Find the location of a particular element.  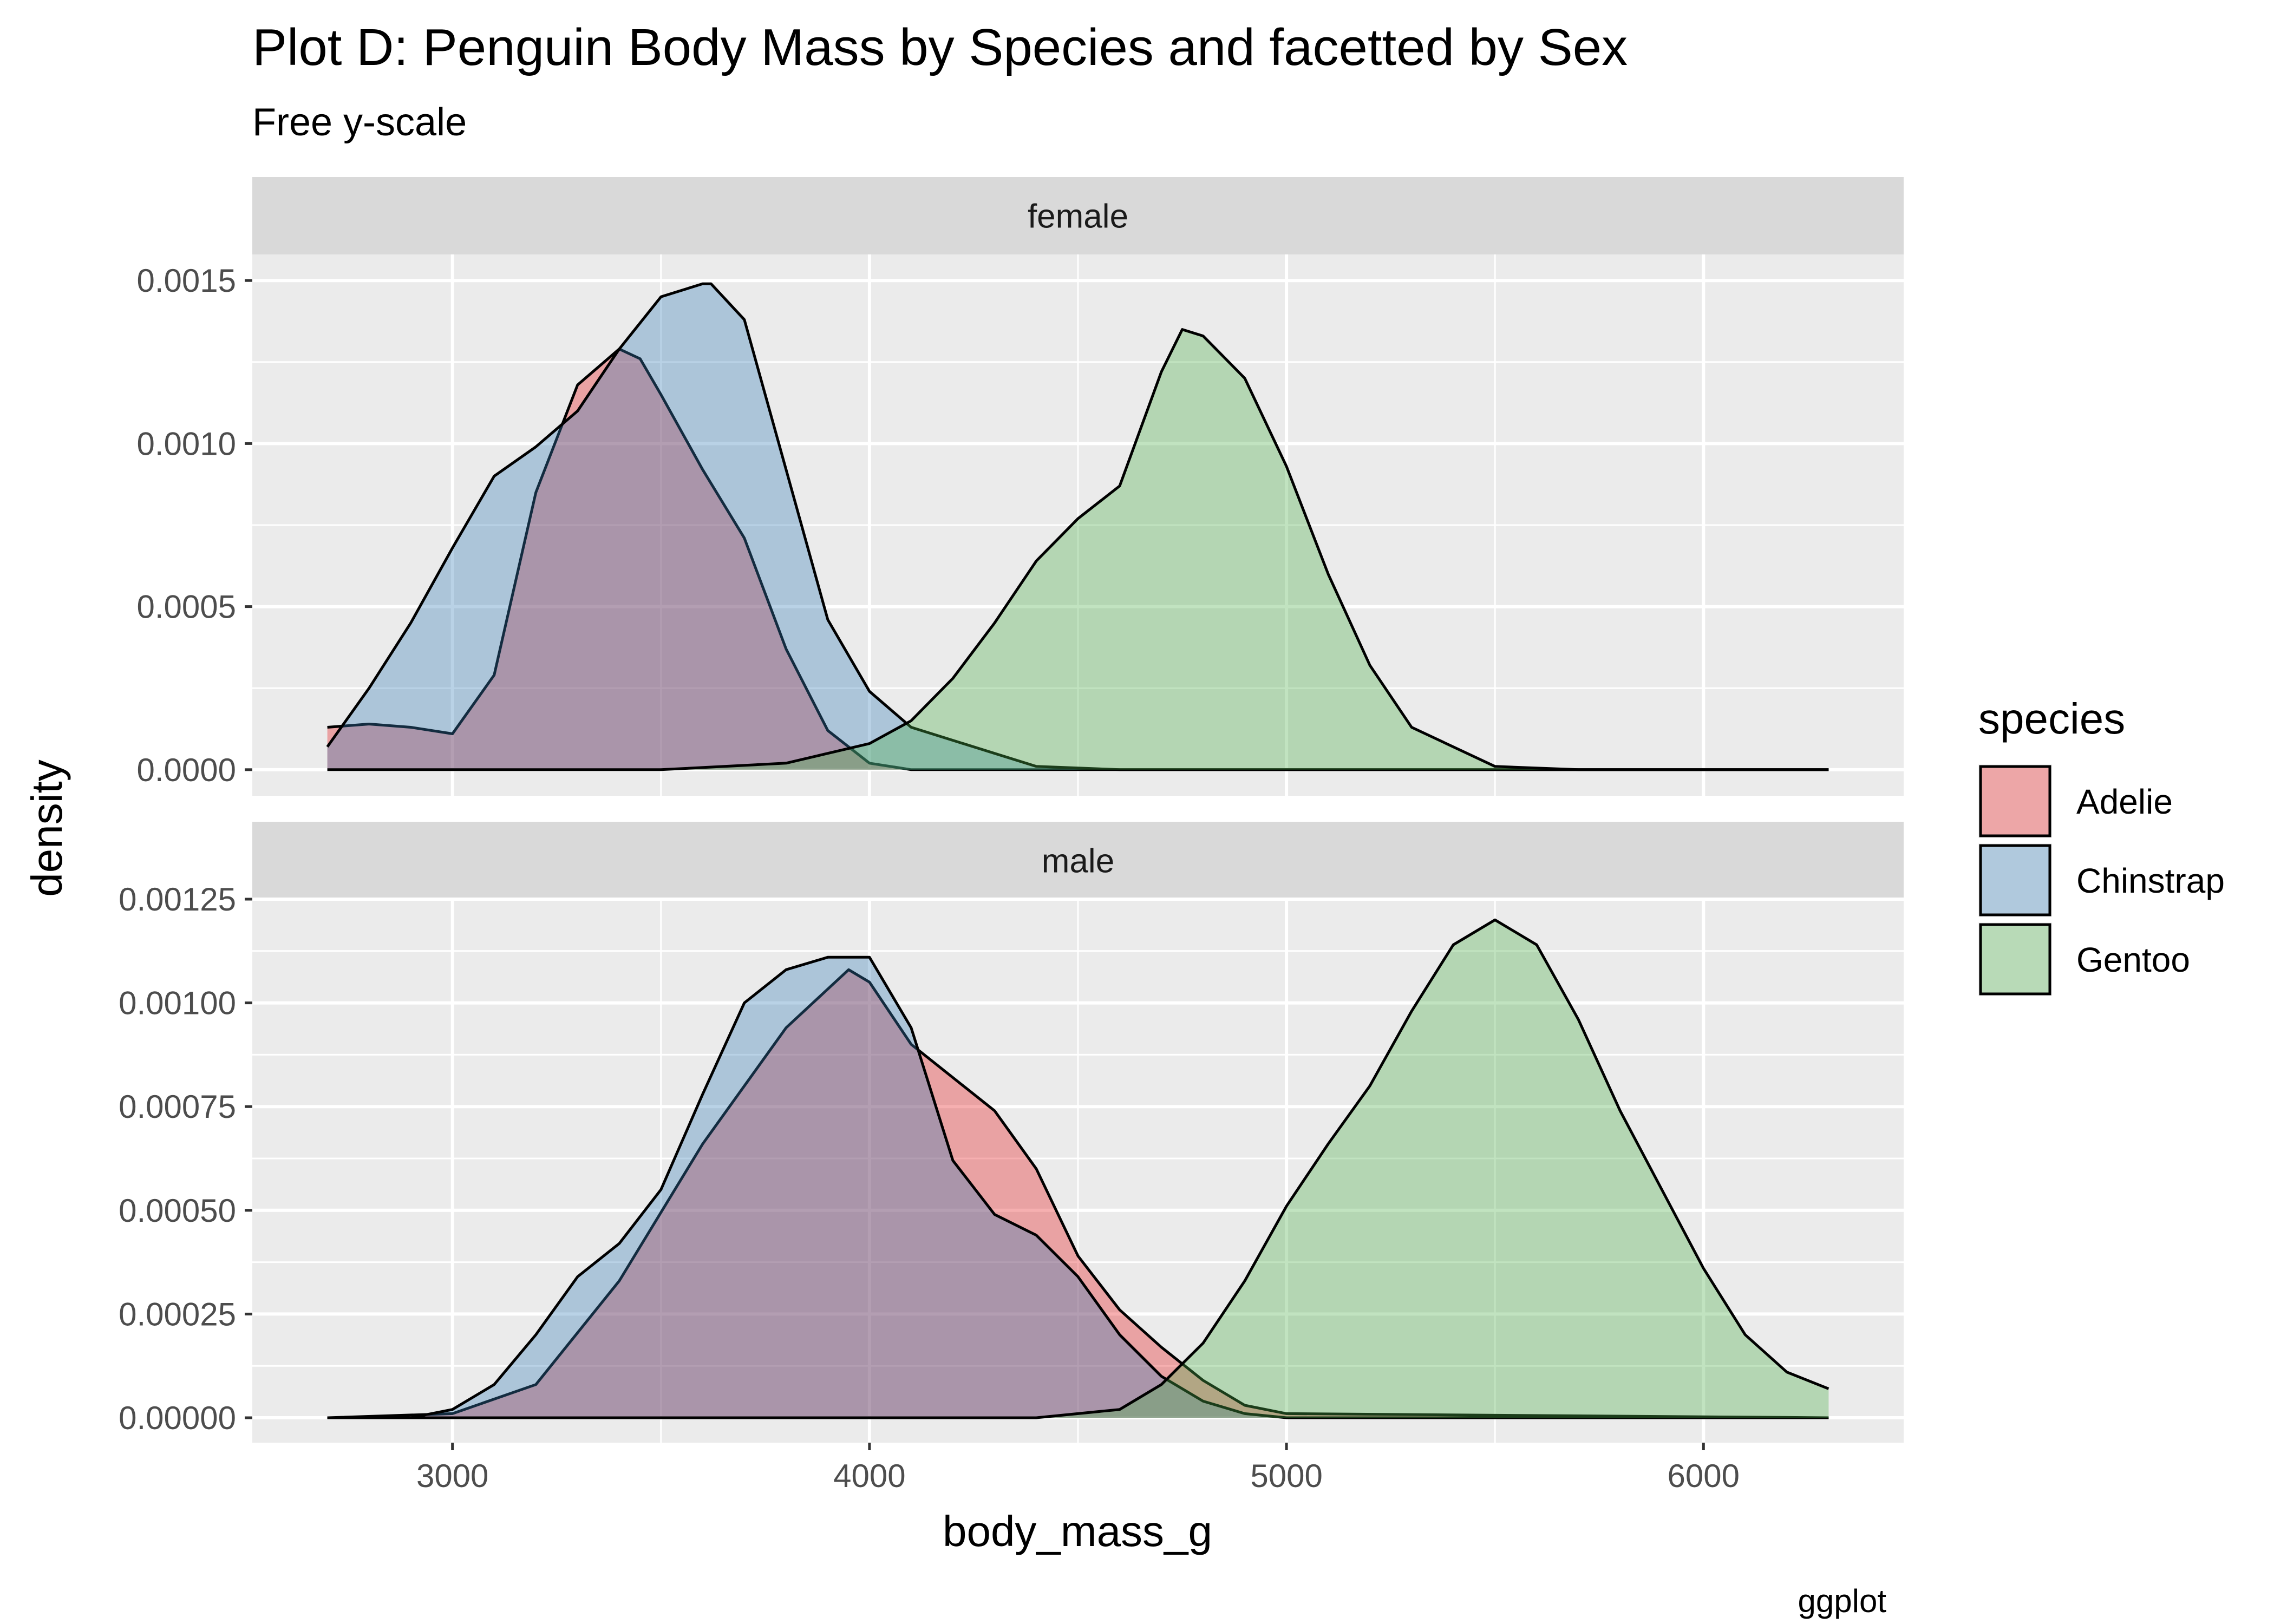

legend-key-adelie is located at coordinates (2015, 801).